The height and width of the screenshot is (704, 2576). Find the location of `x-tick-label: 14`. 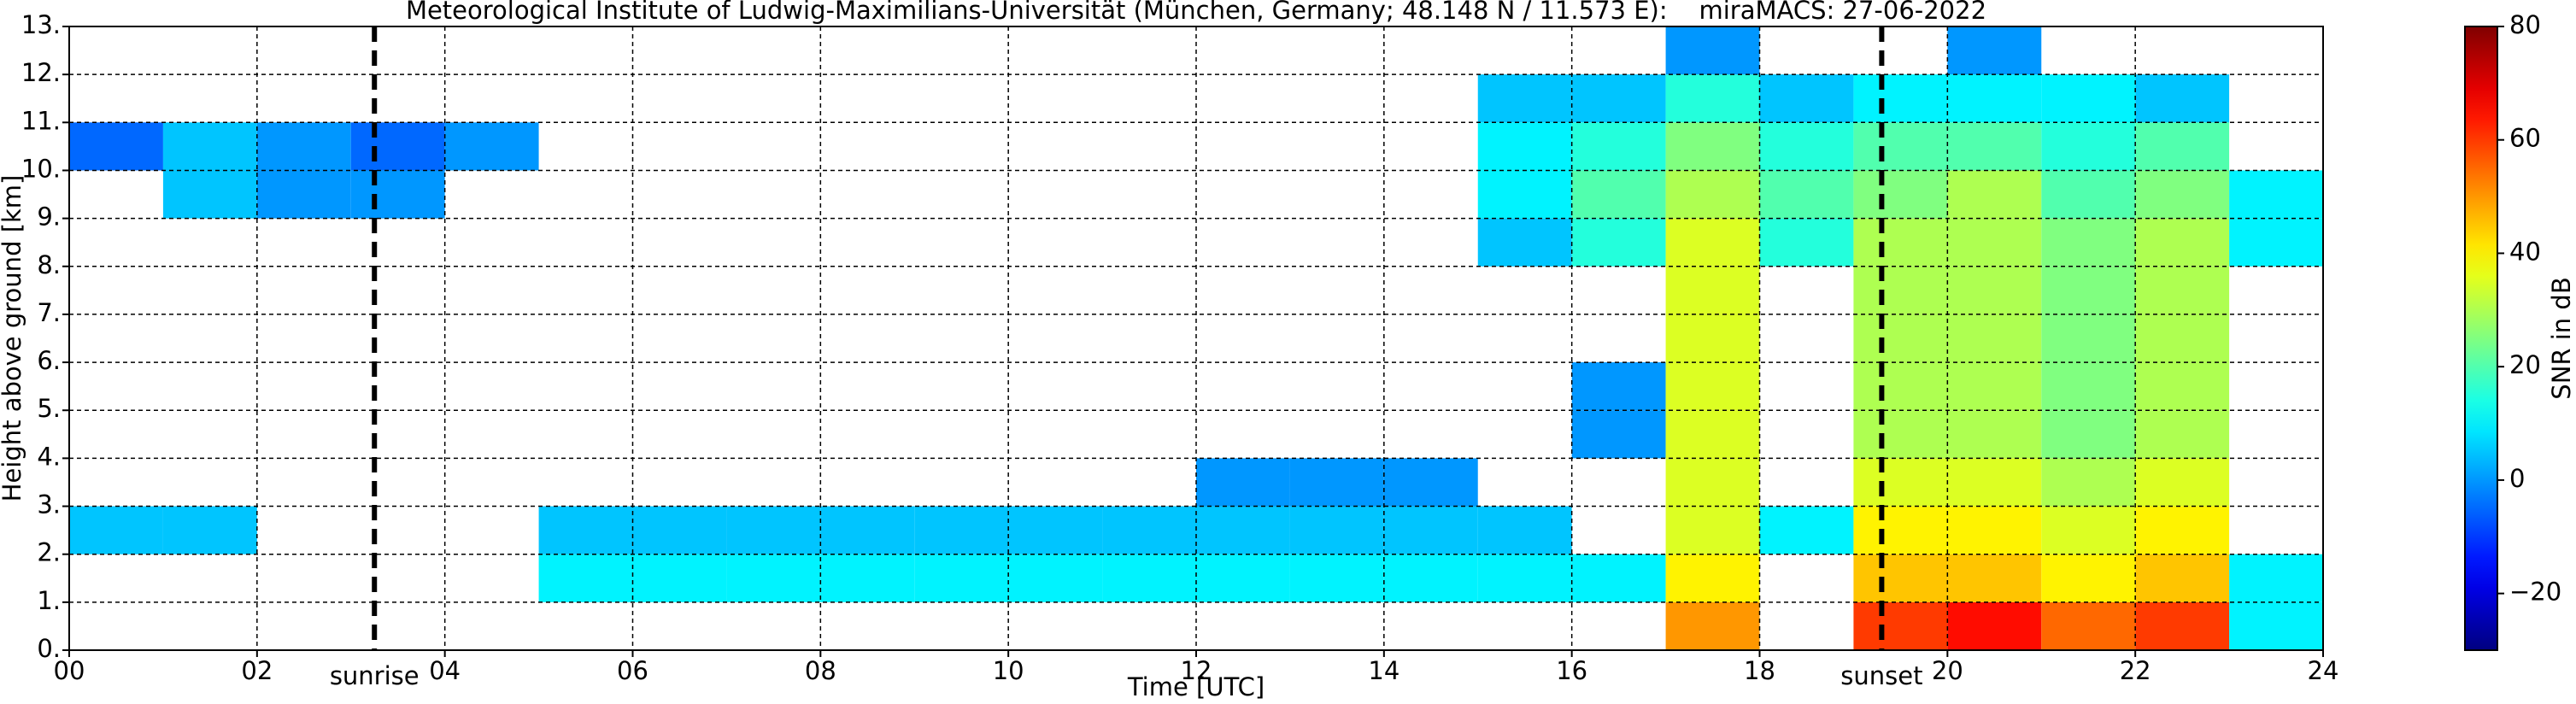

x-tick-label: 14 is located at coordinates (1383, 670).